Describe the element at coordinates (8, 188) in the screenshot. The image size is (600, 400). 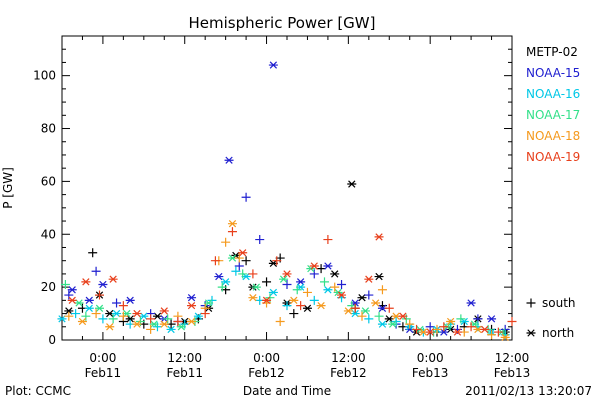
I see `y-axis-label: P [GW]` at that location.